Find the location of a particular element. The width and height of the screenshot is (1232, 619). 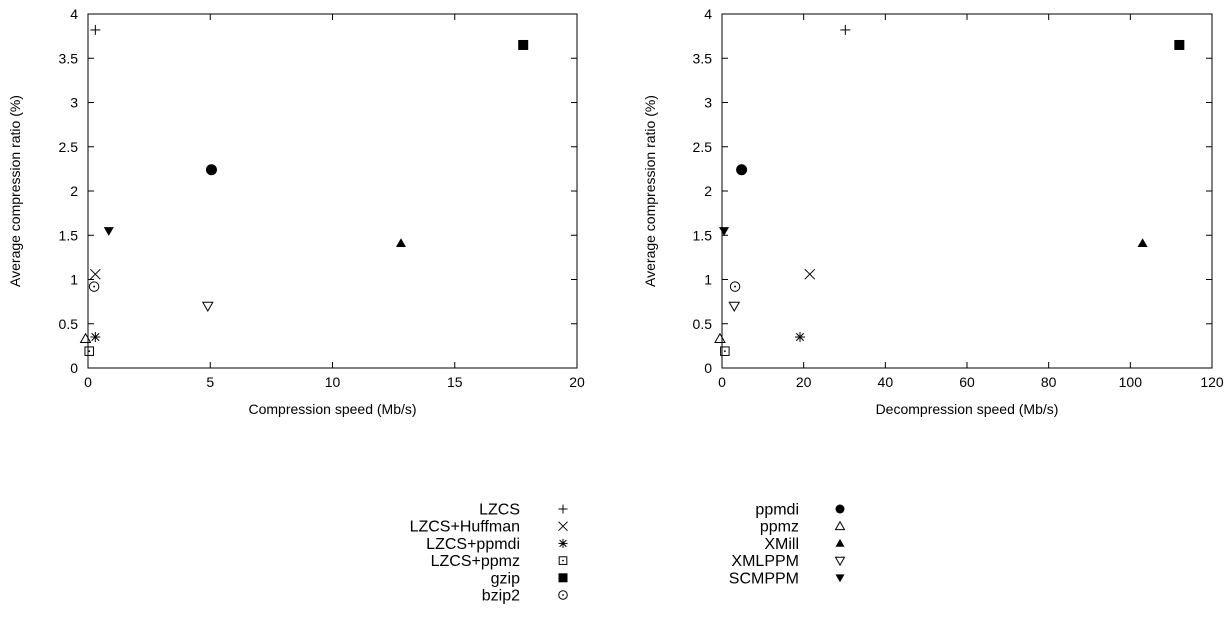

legend-item-scmppm: SCMPPM is located at coordinates (787, 578).